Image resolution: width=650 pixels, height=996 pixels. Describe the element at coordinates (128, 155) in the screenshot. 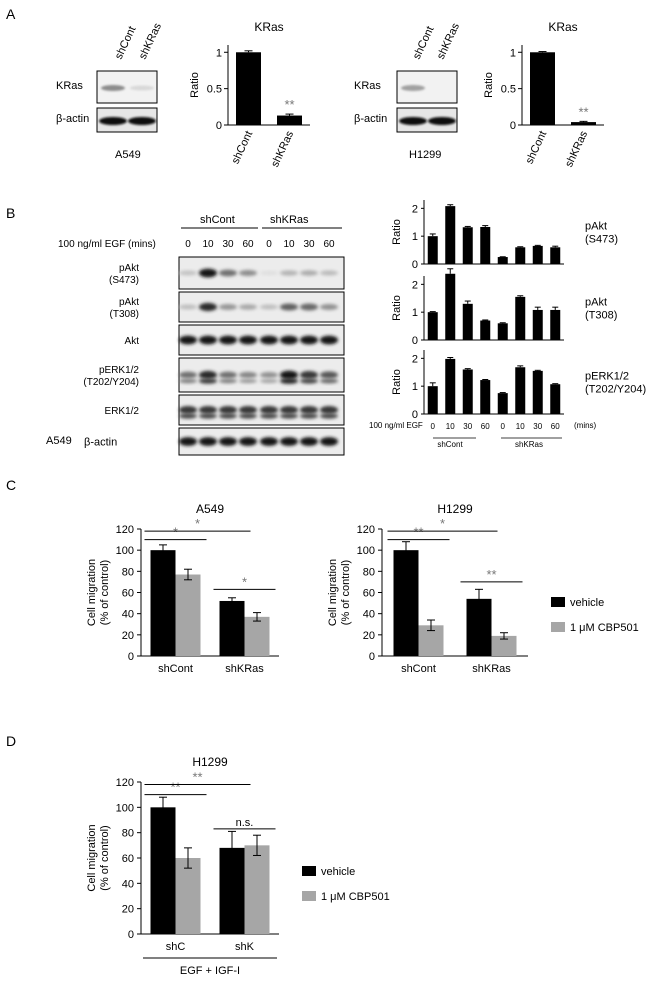

I see `cell-line-label: A549` at that location.